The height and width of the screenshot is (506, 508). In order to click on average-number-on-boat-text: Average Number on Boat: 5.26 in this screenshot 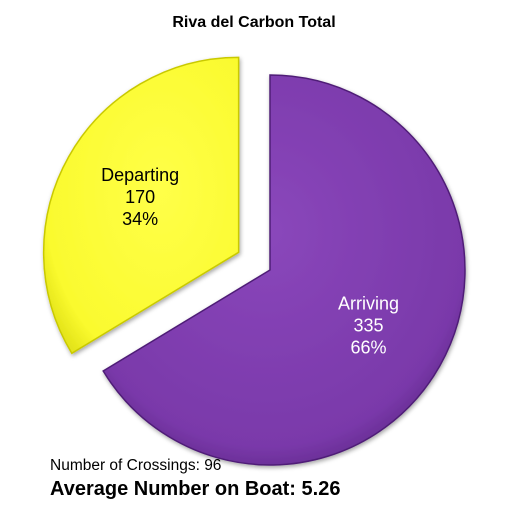, I will do `click(195, 489)`.